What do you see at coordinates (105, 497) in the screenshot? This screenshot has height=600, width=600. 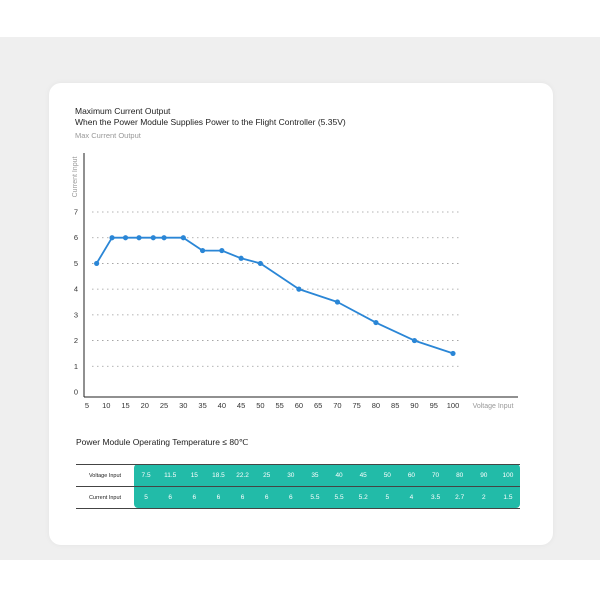 I see `row-label-current: Current Input` at bounding box center [105, 497].